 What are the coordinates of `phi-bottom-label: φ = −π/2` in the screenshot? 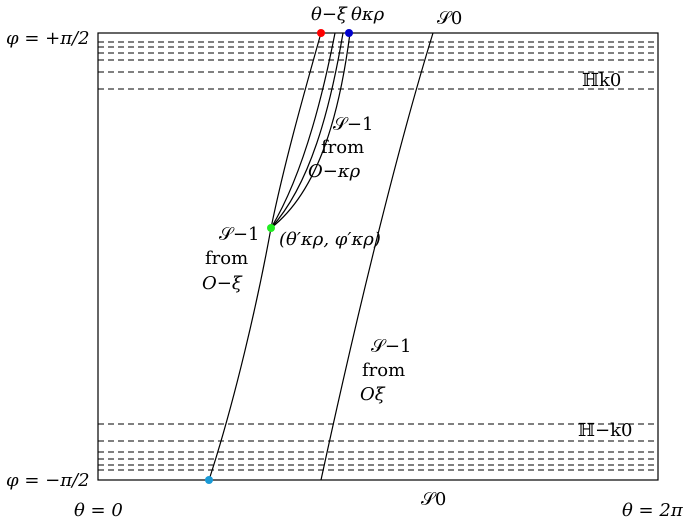 It's located at (48, 480).